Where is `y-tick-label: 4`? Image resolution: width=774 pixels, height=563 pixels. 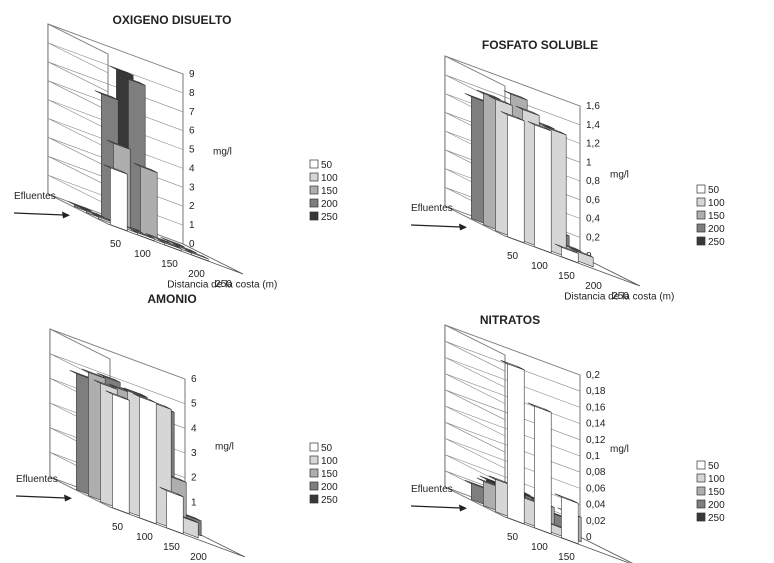
y-tick-label: 4 is located at coordinates (194, 428).